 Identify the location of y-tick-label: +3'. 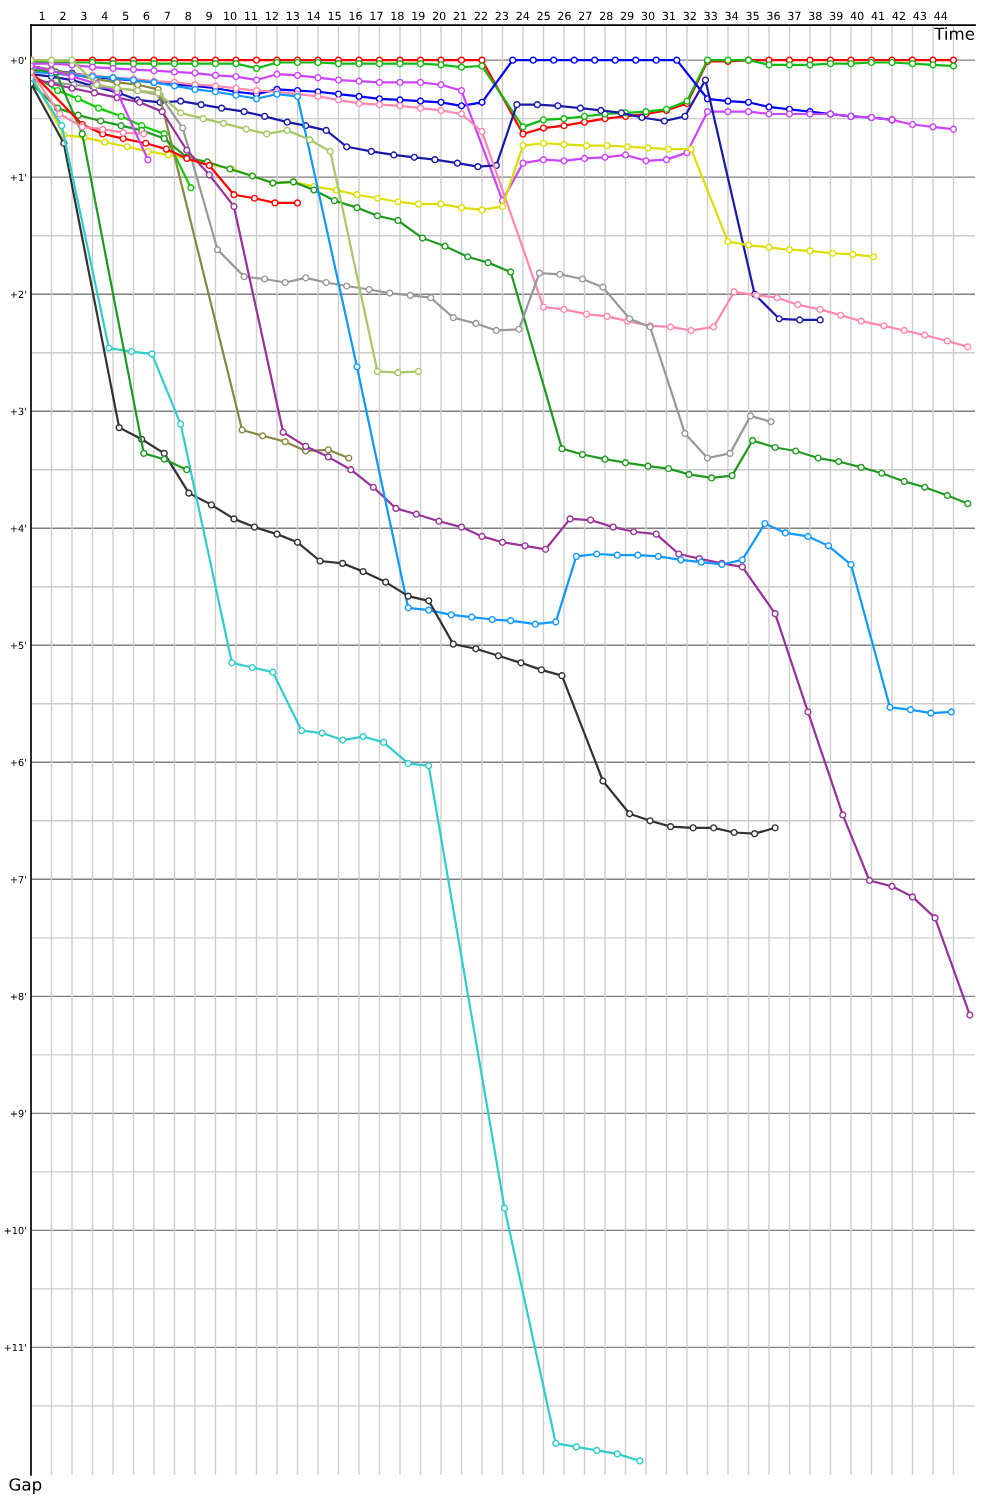
(18, 411).